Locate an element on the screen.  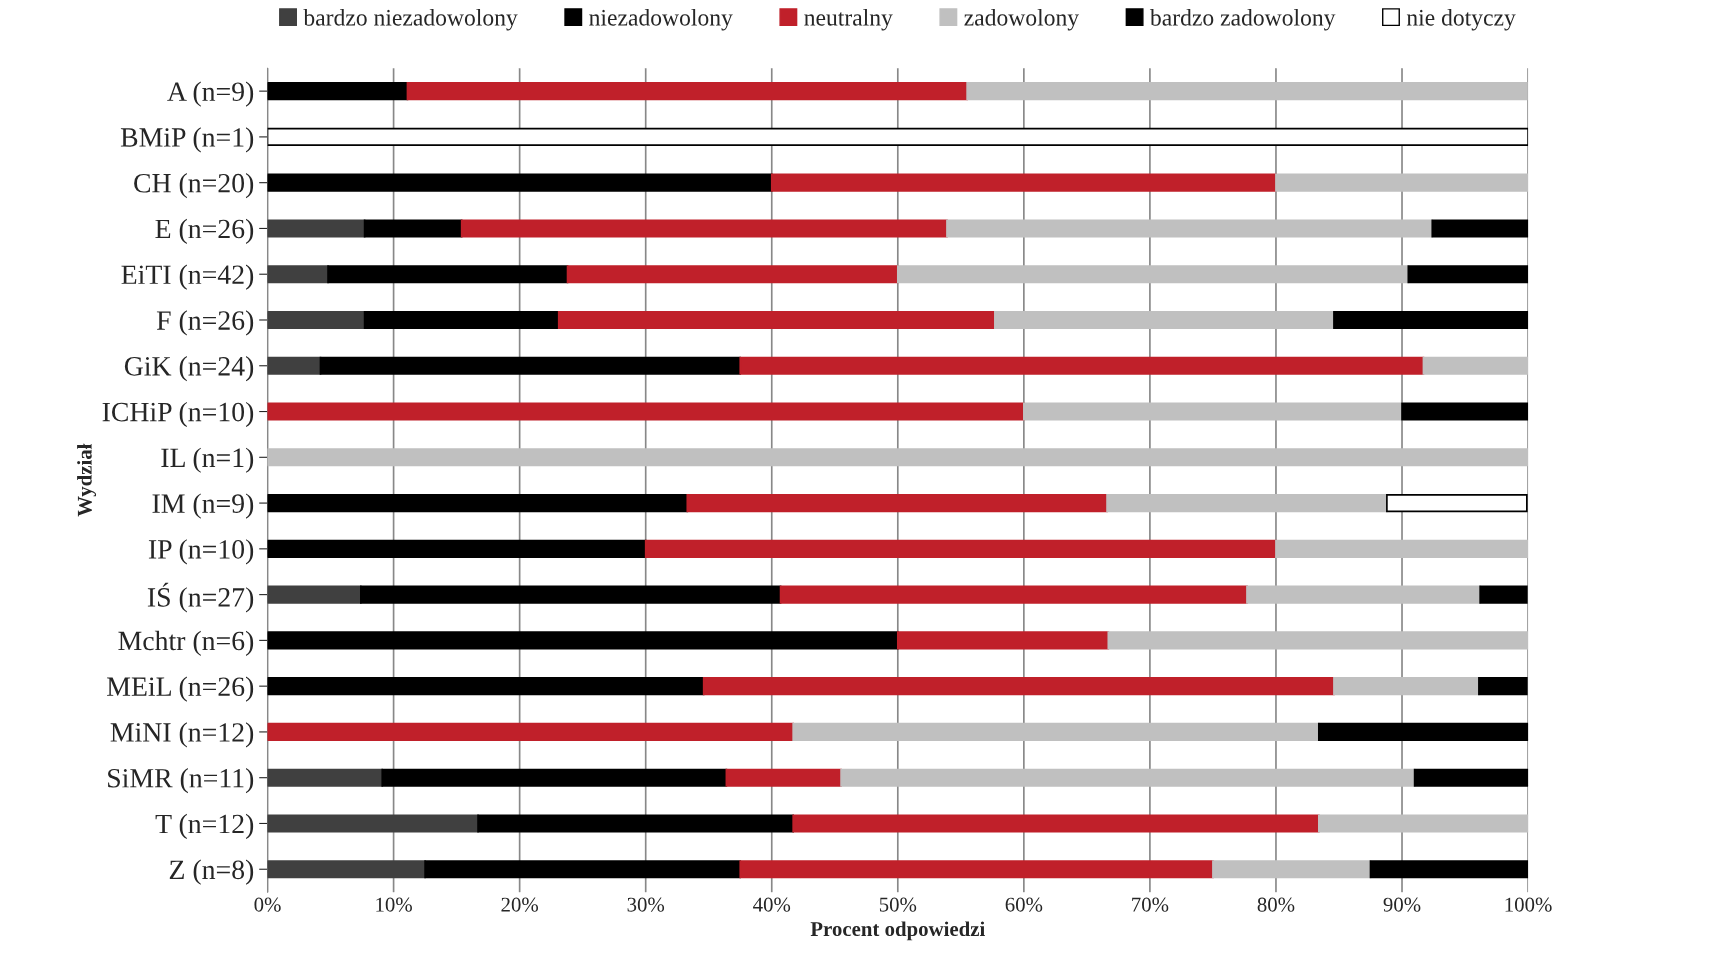
y-tick-label: SiMR (n=11) is located at coordinates (181, 781).